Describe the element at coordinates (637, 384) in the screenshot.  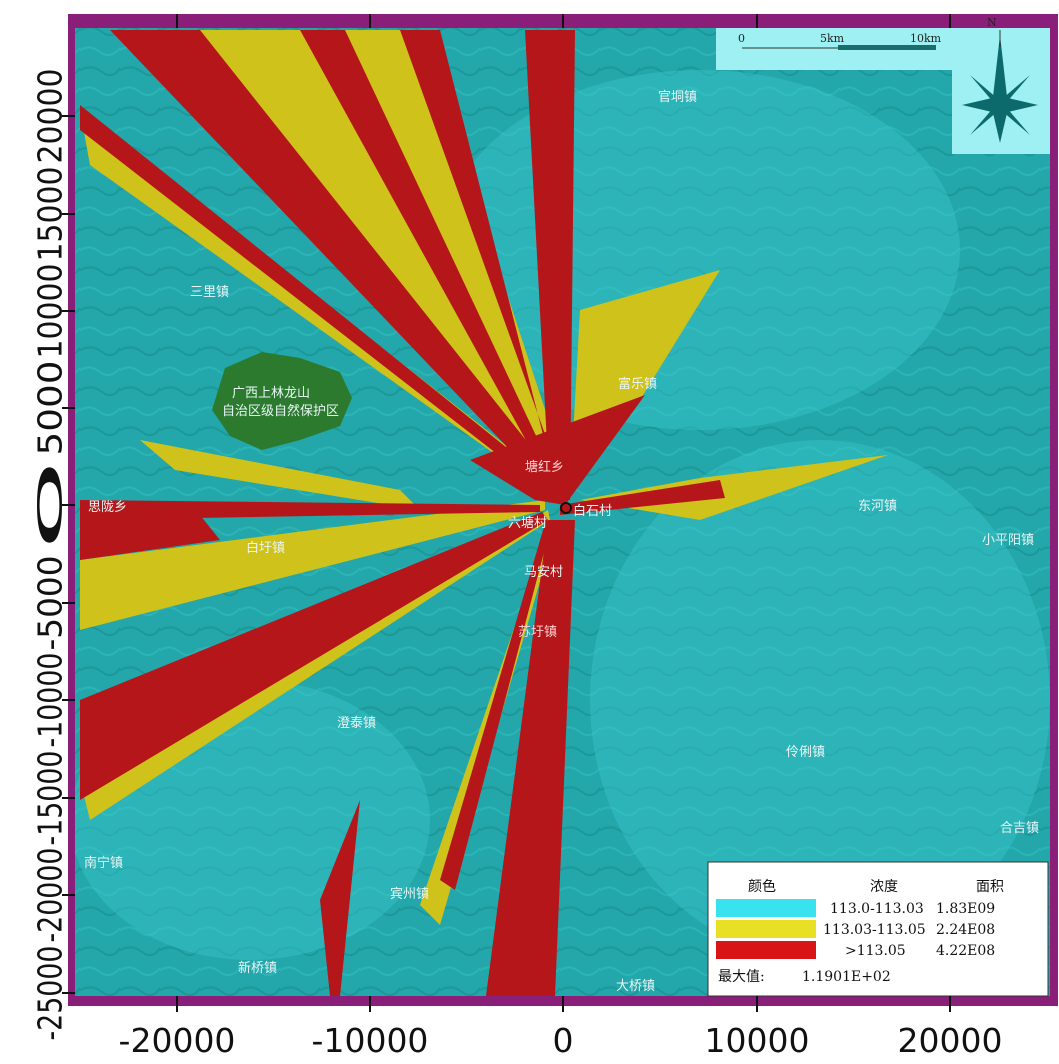
I see `town-label: 富乐镇` at that location.